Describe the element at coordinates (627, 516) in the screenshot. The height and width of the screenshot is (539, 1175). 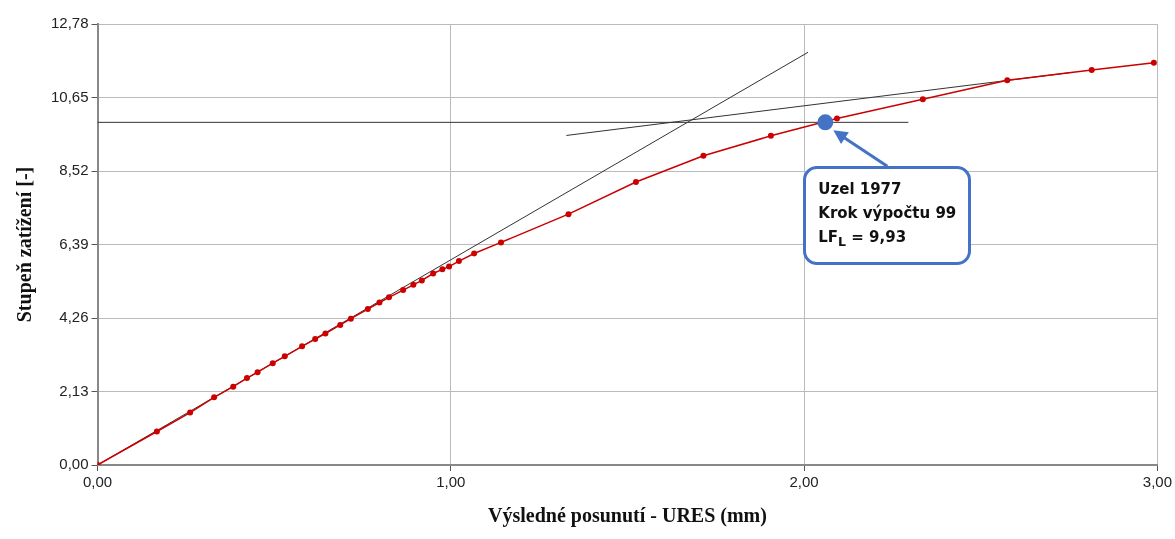
I see `x-axis-title: Výsledné posunutí - URES (mm)` at that location.